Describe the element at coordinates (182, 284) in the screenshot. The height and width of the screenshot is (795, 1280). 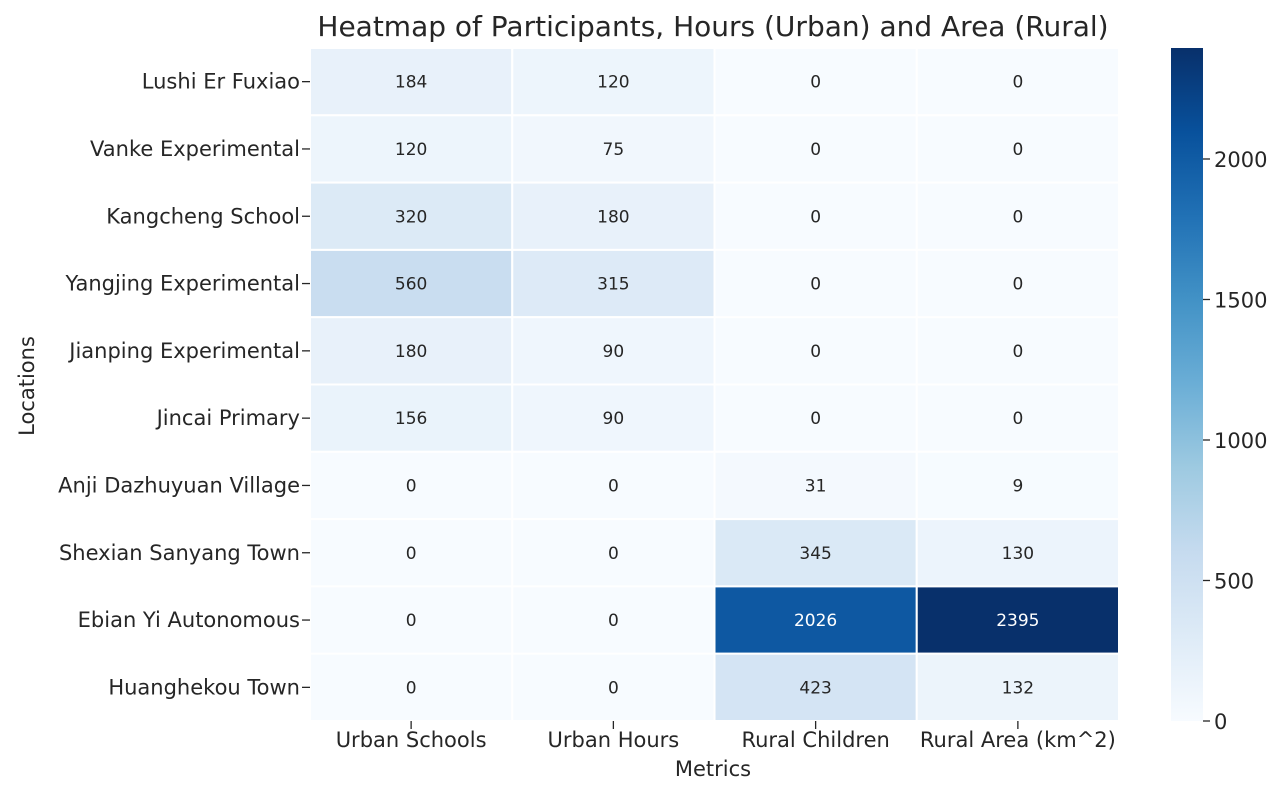
I see `y-tick-label: Yangjing Experimental` at that location.